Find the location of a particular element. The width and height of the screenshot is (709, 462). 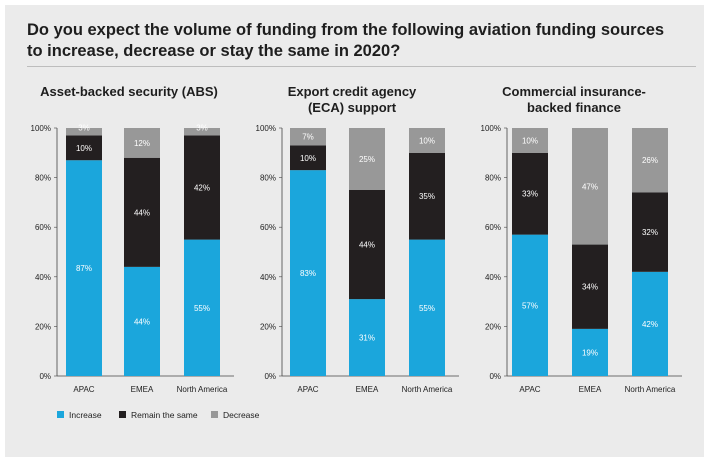

data-label: 25% is located at coordinates (367, 159).